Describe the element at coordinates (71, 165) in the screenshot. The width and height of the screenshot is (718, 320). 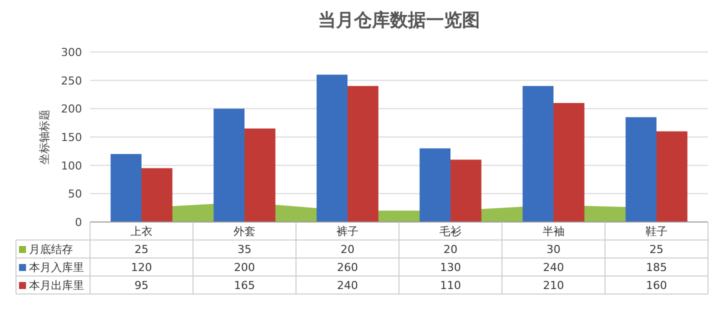
I see `y-tick-label: 100` at that location.